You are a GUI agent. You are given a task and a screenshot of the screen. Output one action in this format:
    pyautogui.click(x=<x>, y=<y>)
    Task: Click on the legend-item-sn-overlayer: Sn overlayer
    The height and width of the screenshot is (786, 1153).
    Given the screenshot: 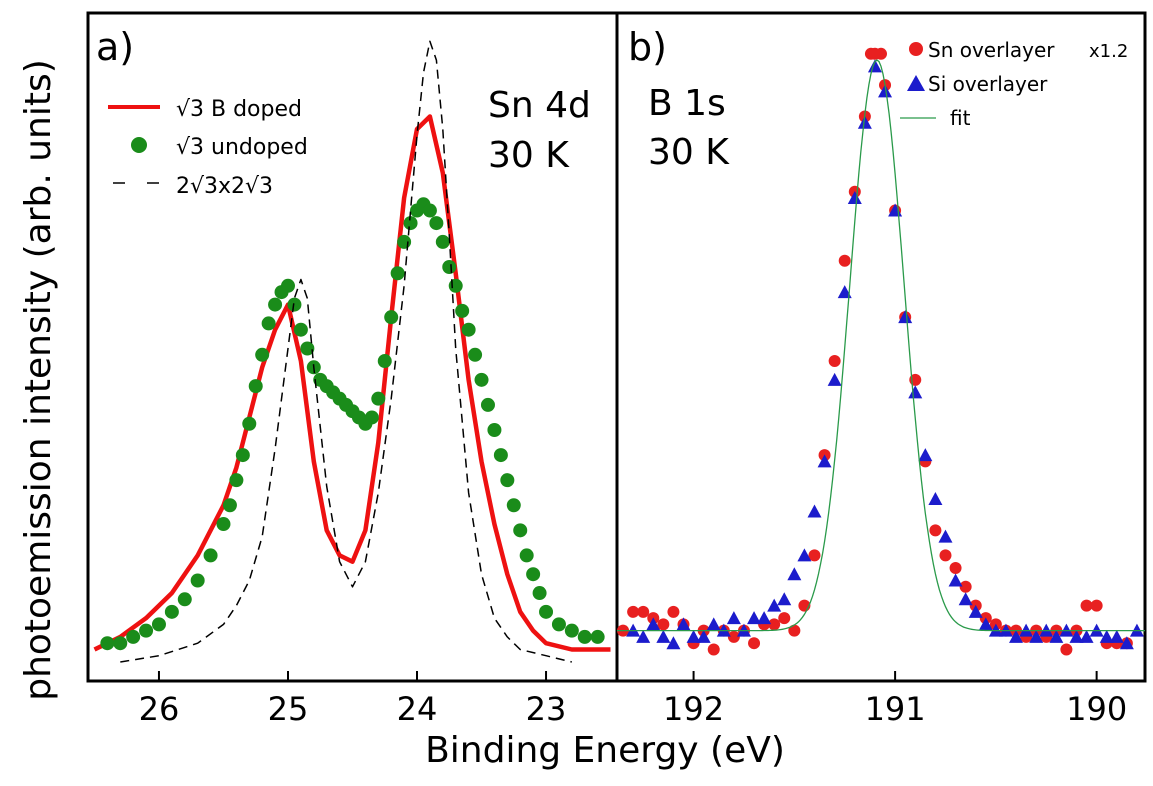 What is the action you would take?
    pyautogui.click(x=991, y=50)
    